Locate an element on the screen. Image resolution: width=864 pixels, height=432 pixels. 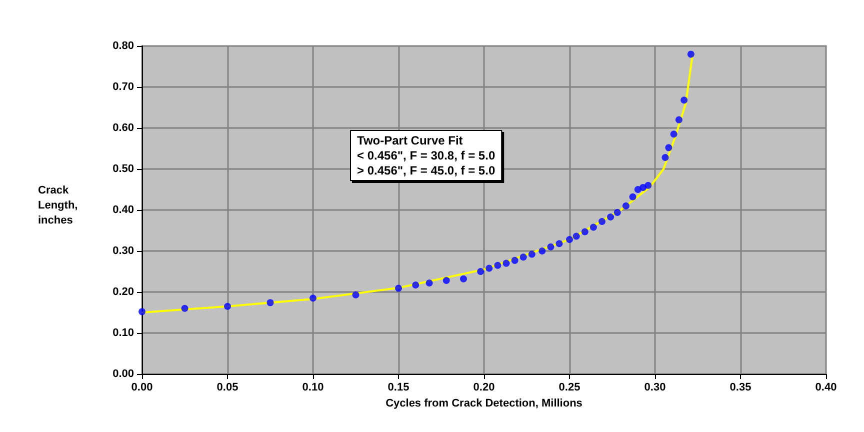
y-tick-label: 0.40 is located at coordinates (123, 210).